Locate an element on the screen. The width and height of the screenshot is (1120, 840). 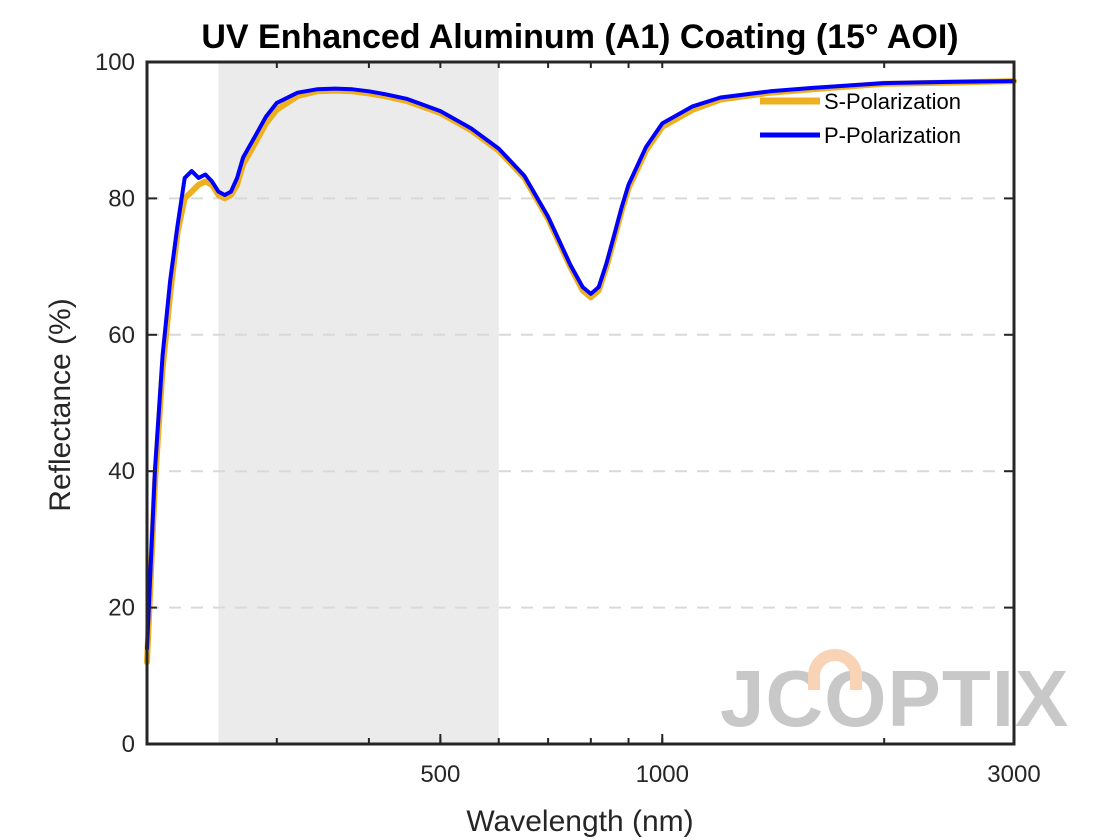
y-tick-label-40: 40 is located at coordinates (121, 471).